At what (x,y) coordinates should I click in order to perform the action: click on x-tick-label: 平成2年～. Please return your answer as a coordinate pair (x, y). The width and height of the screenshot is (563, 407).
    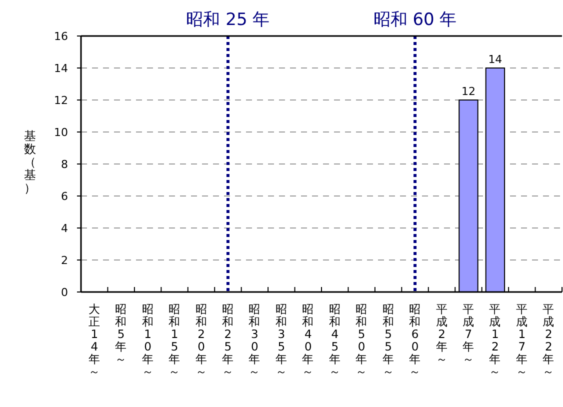
    Looking at the image, I should click on (442, 334).